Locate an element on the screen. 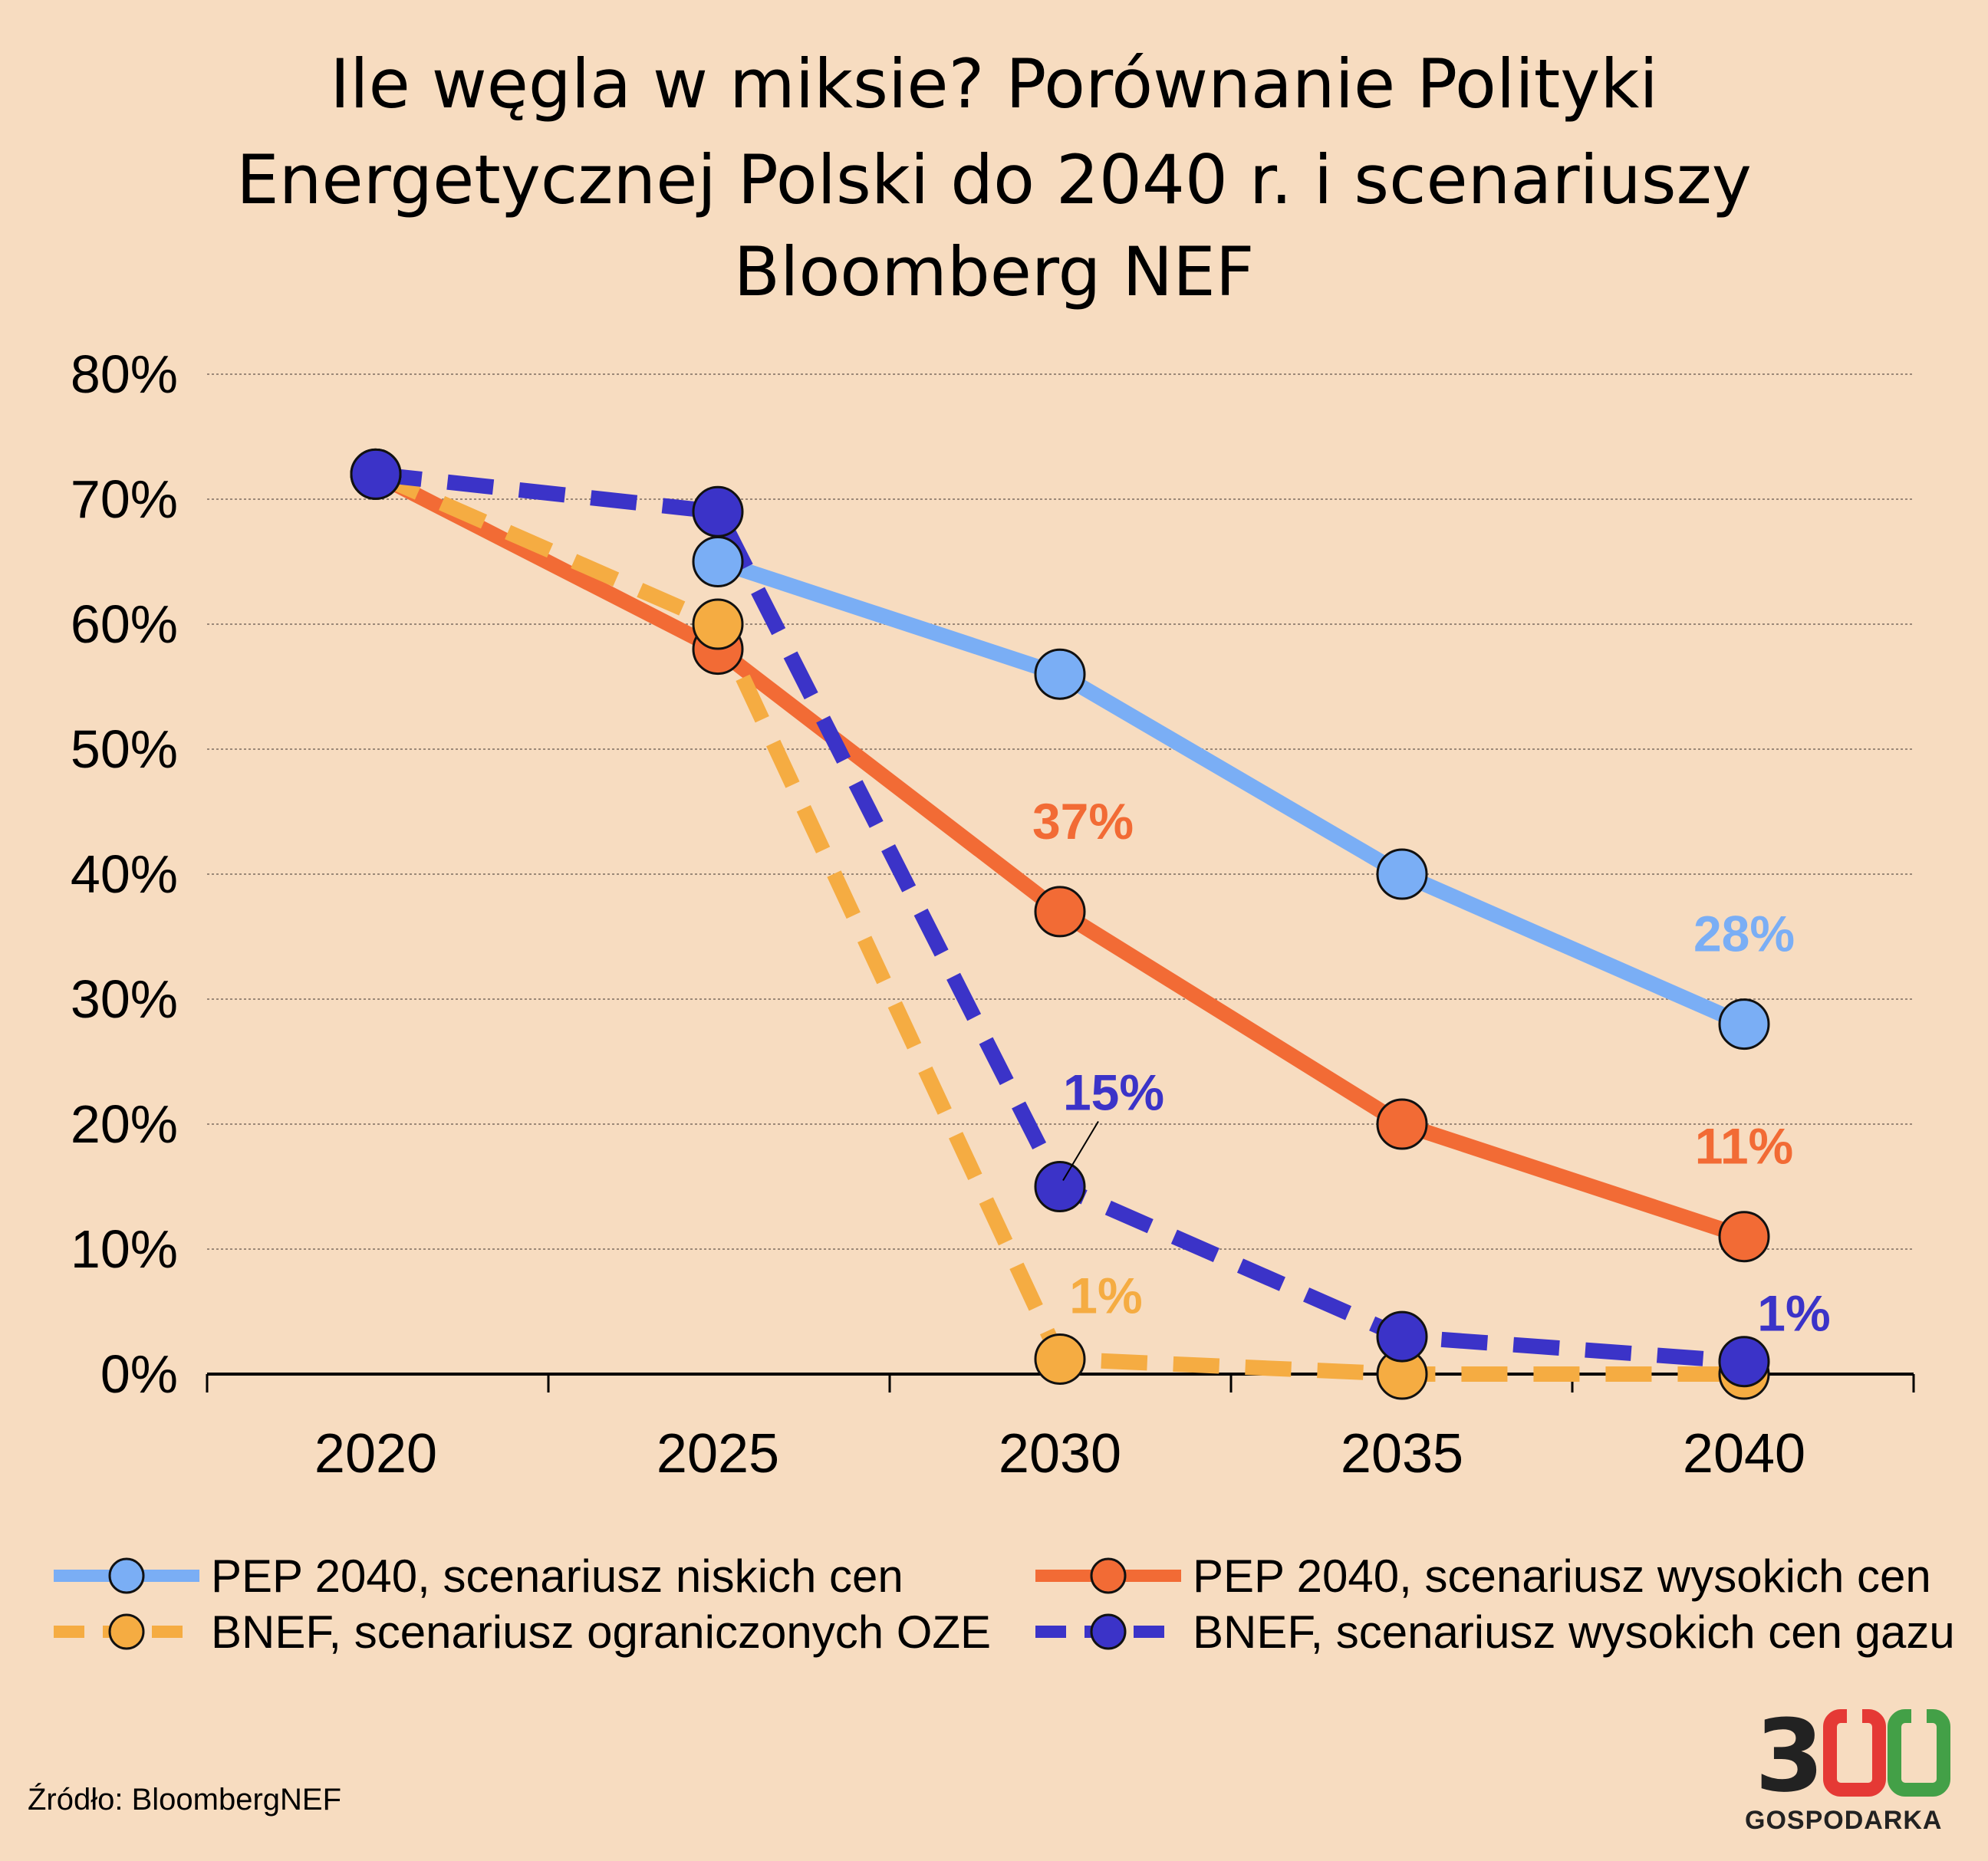 The height and width of the screenshot is (1861, 1988). ytick-label: 80% is located at coordinates (124, 374).